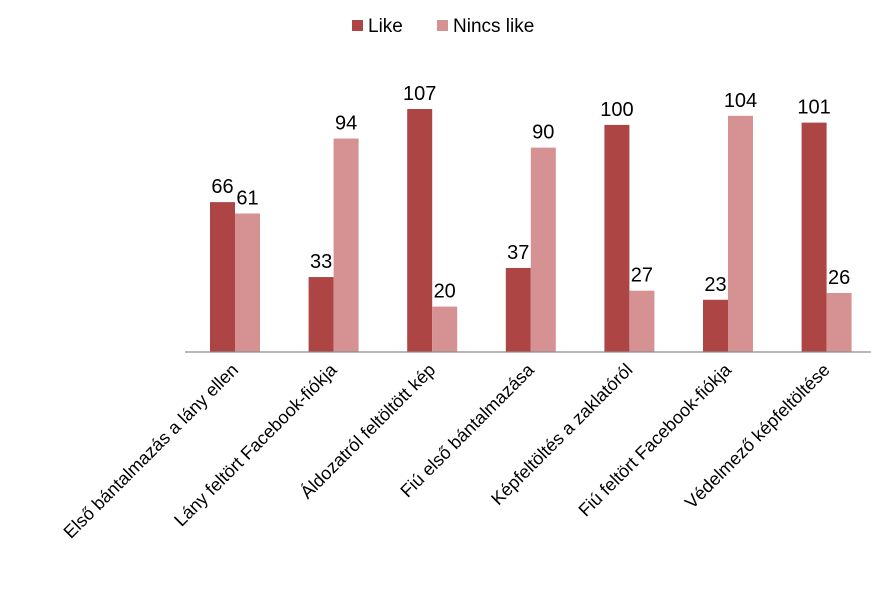 The width and height of the screenshot is (871, 606). I want to click on data-label-nincs-like-5: 104, so click(740, 101).